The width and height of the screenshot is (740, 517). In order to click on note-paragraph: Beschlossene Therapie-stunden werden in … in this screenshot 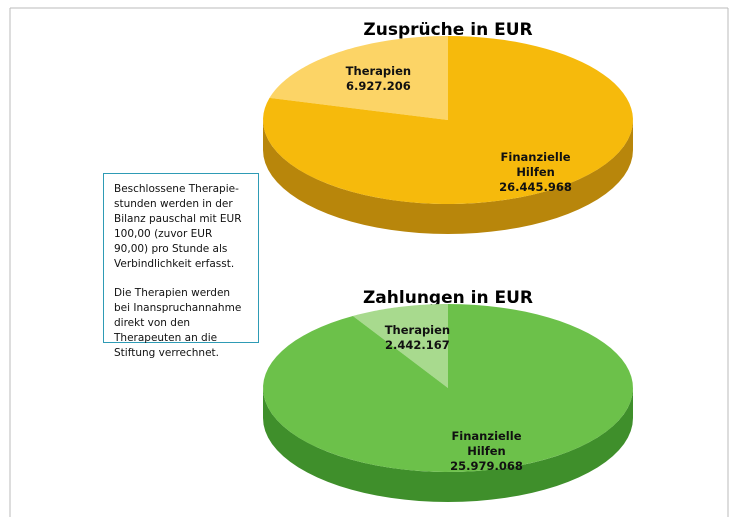, I will do `click(178, 226)`.